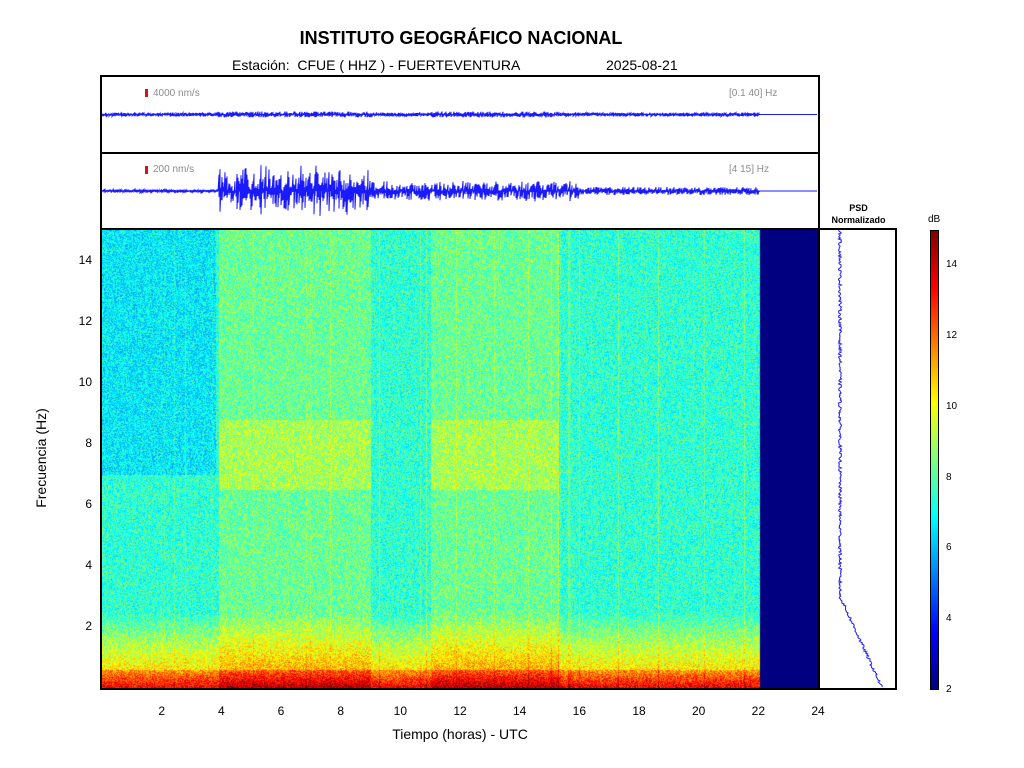  I want to click on y-tick-label: 14, so click(85, 259).